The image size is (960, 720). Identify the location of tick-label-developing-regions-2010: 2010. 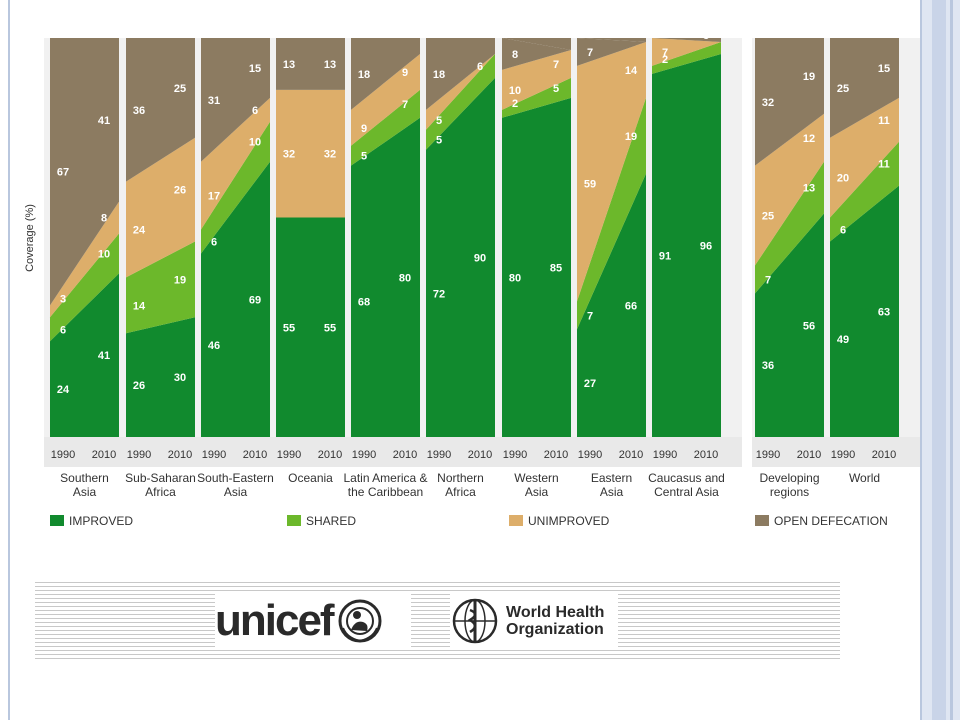
(809, 455).